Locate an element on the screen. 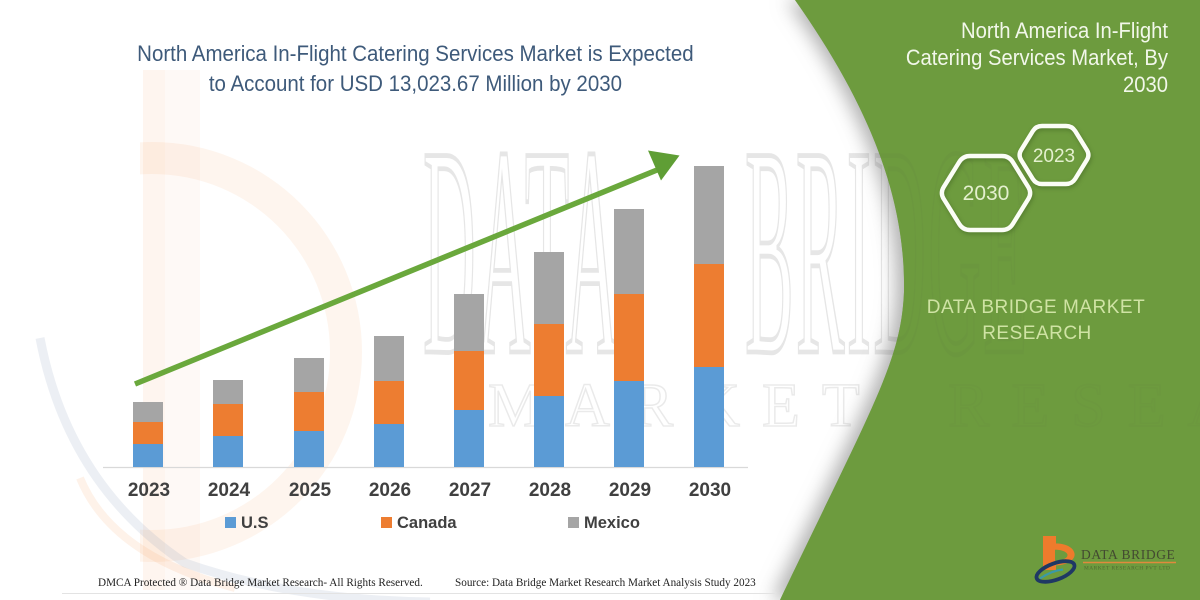  svg-text: RESEARCH is located at coordinates (1037, 333).